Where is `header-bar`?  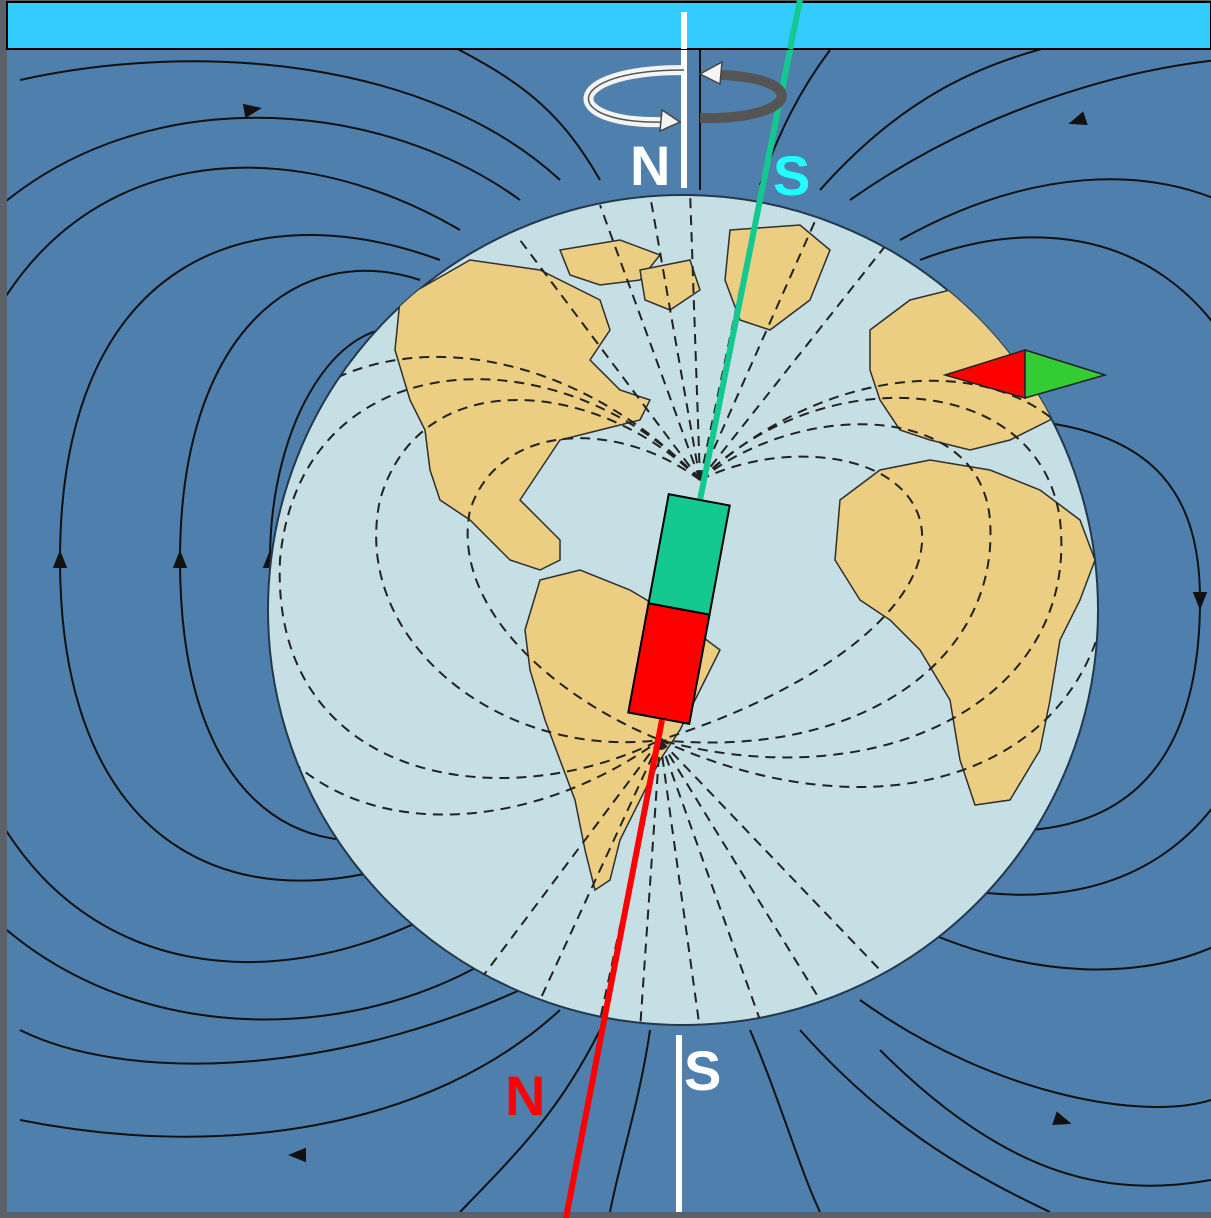
header-bar is located at coordinates (608, 25).